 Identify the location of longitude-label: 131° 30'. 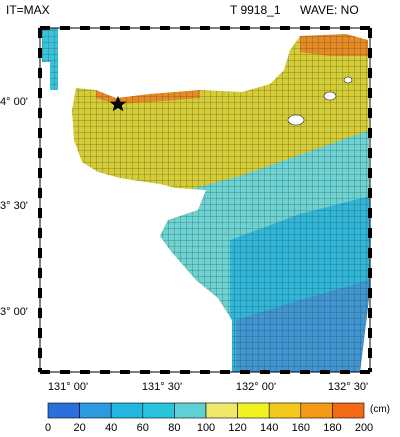
(162, 387).